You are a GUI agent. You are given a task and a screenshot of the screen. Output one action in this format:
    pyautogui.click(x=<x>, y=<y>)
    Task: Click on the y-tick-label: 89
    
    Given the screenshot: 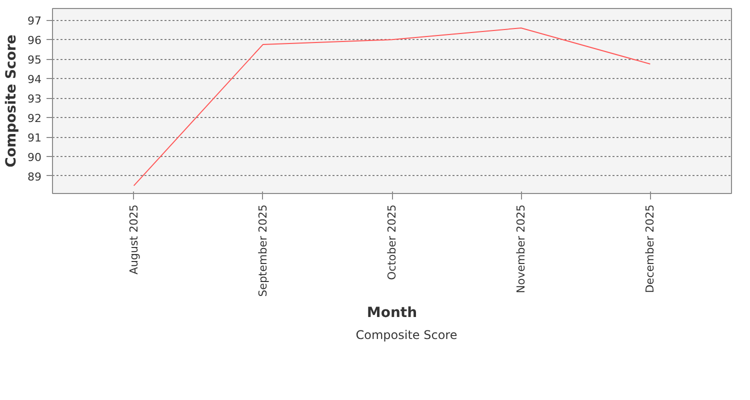 What is the action you would take?
    pyautogui.click(x=35, y=177)
    